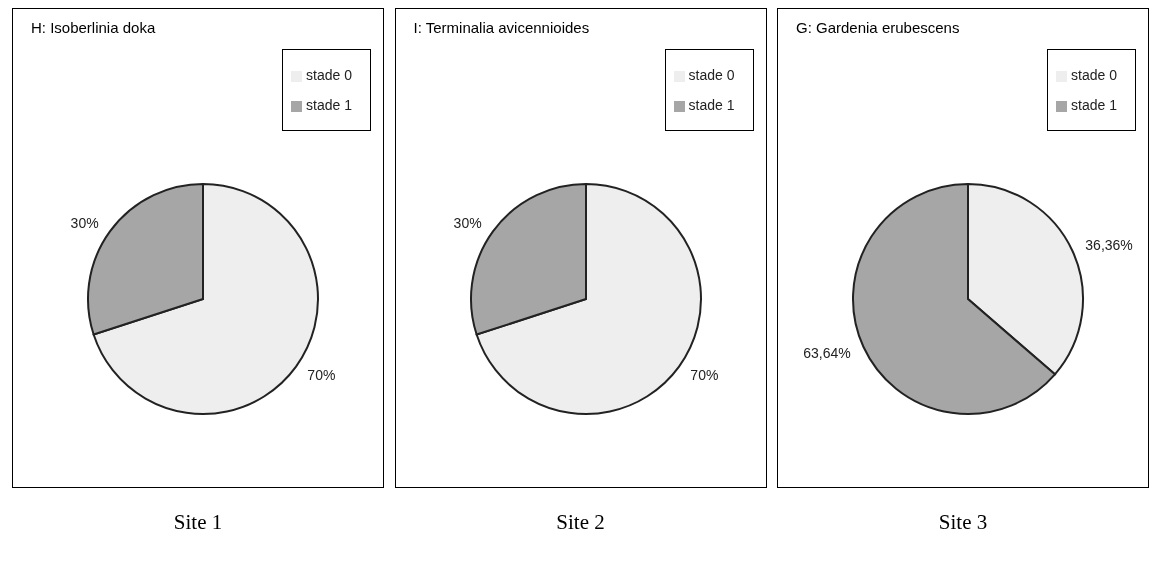 This screenshot has width=1161, height=567. What do you see at coordinates (827, 352) in the screenshot?
I see `data-label: 63,64%` at bounding box center [827, 352].